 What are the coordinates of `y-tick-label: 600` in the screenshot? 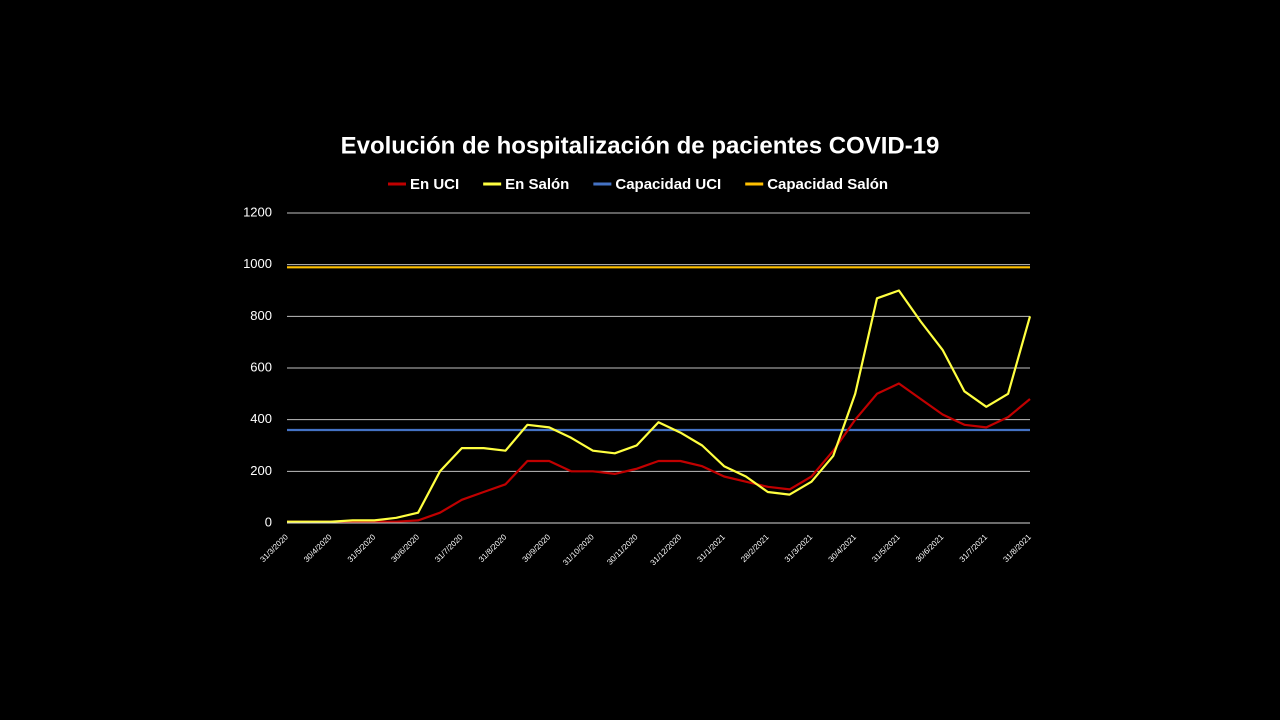 It's located at (261, 366).